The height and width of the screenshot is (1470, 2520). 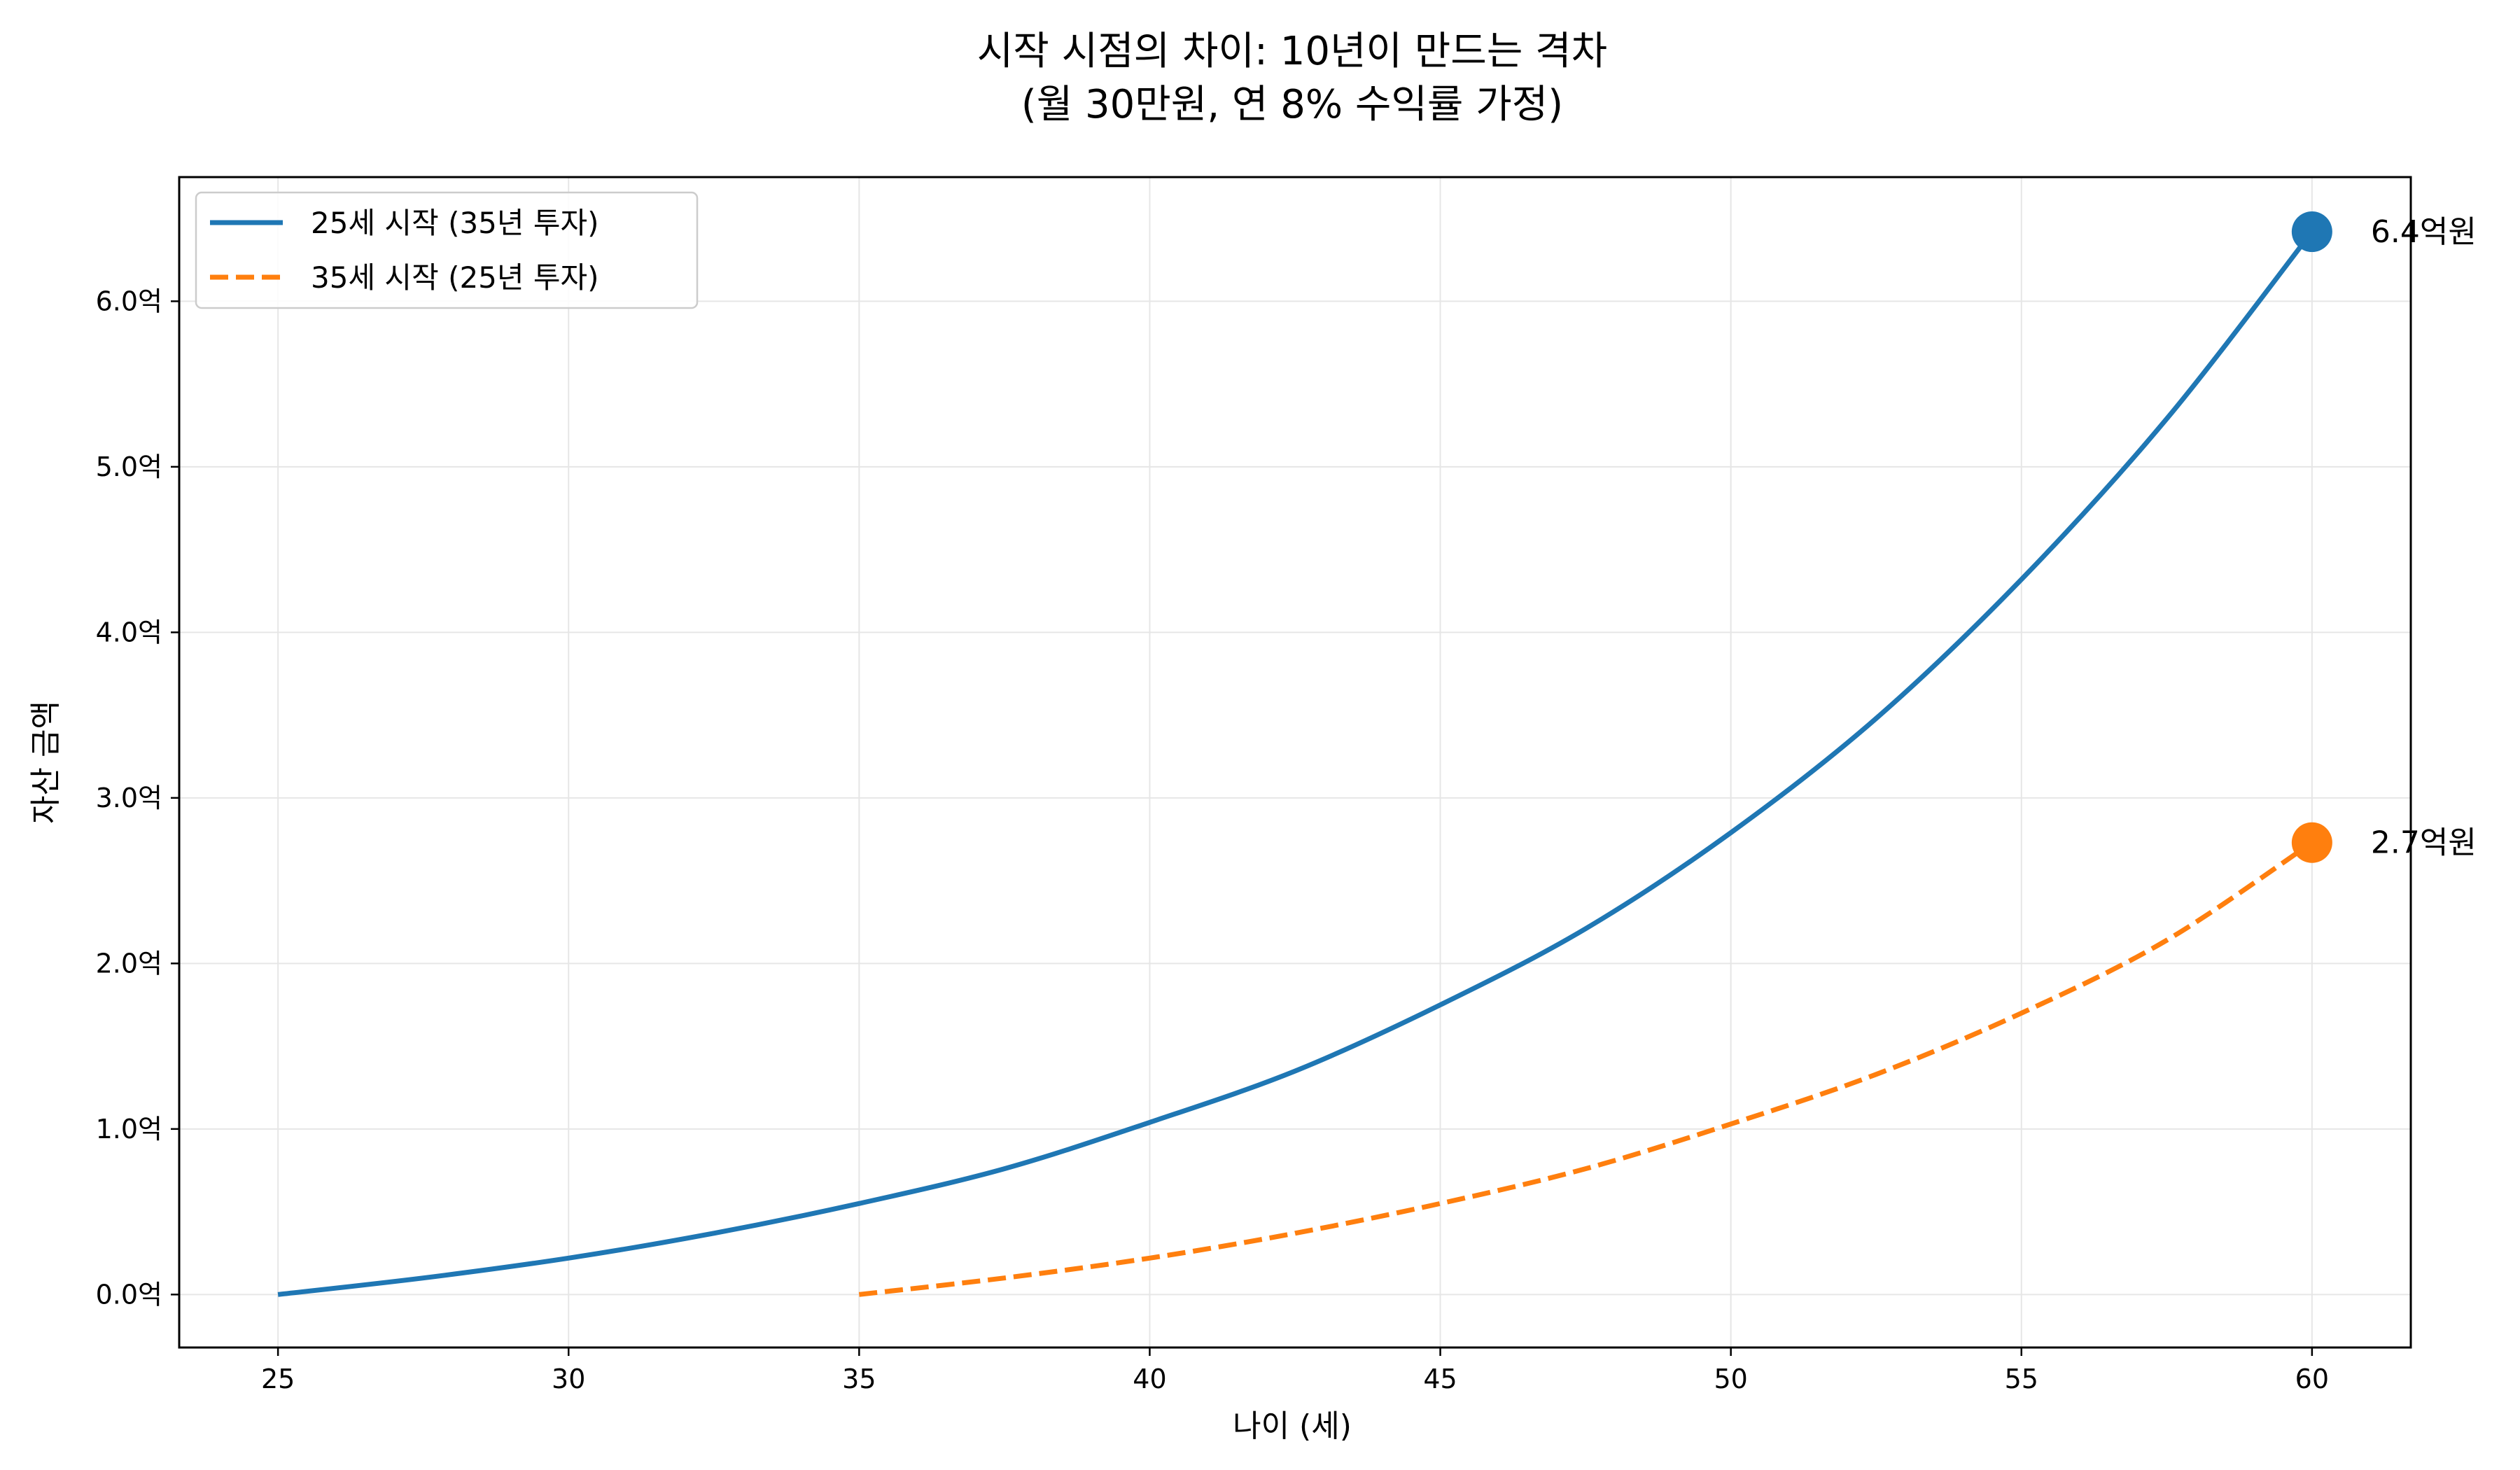 What do you see at coordinates (2384, 537) in the screenshot?
I see `end-markers: 6.4억원 2.7억원` at bounding box center [2384, 537].